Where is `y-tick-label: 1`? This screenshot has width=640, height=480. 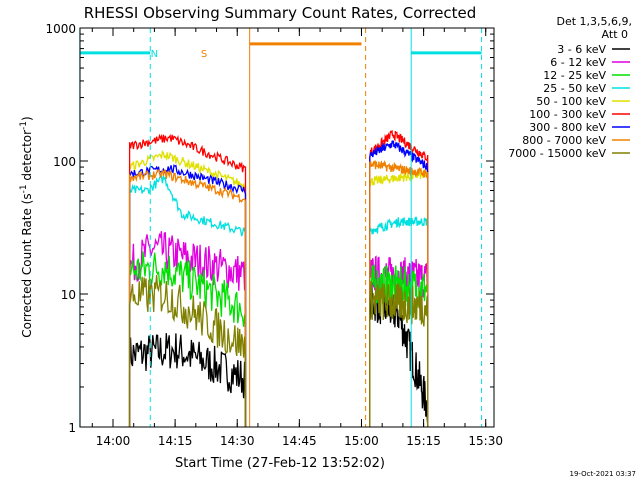
y-tick-label: 1 is located at coordinates (72, 428).